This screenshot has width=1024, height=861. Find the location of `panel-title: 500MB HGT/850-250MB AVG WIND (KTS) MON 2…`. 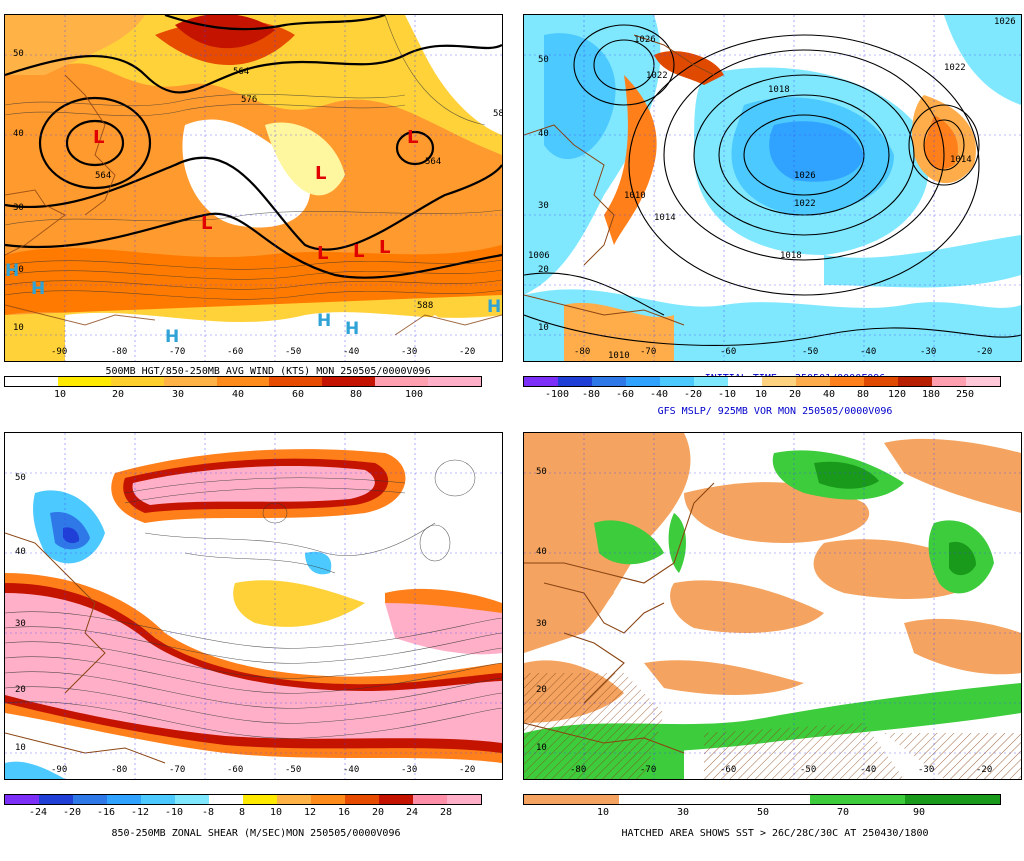

panel-title: 500MB HGT/850-250MB AVG WIND (KTS) MON 2… is located at coordinates (256, 371).